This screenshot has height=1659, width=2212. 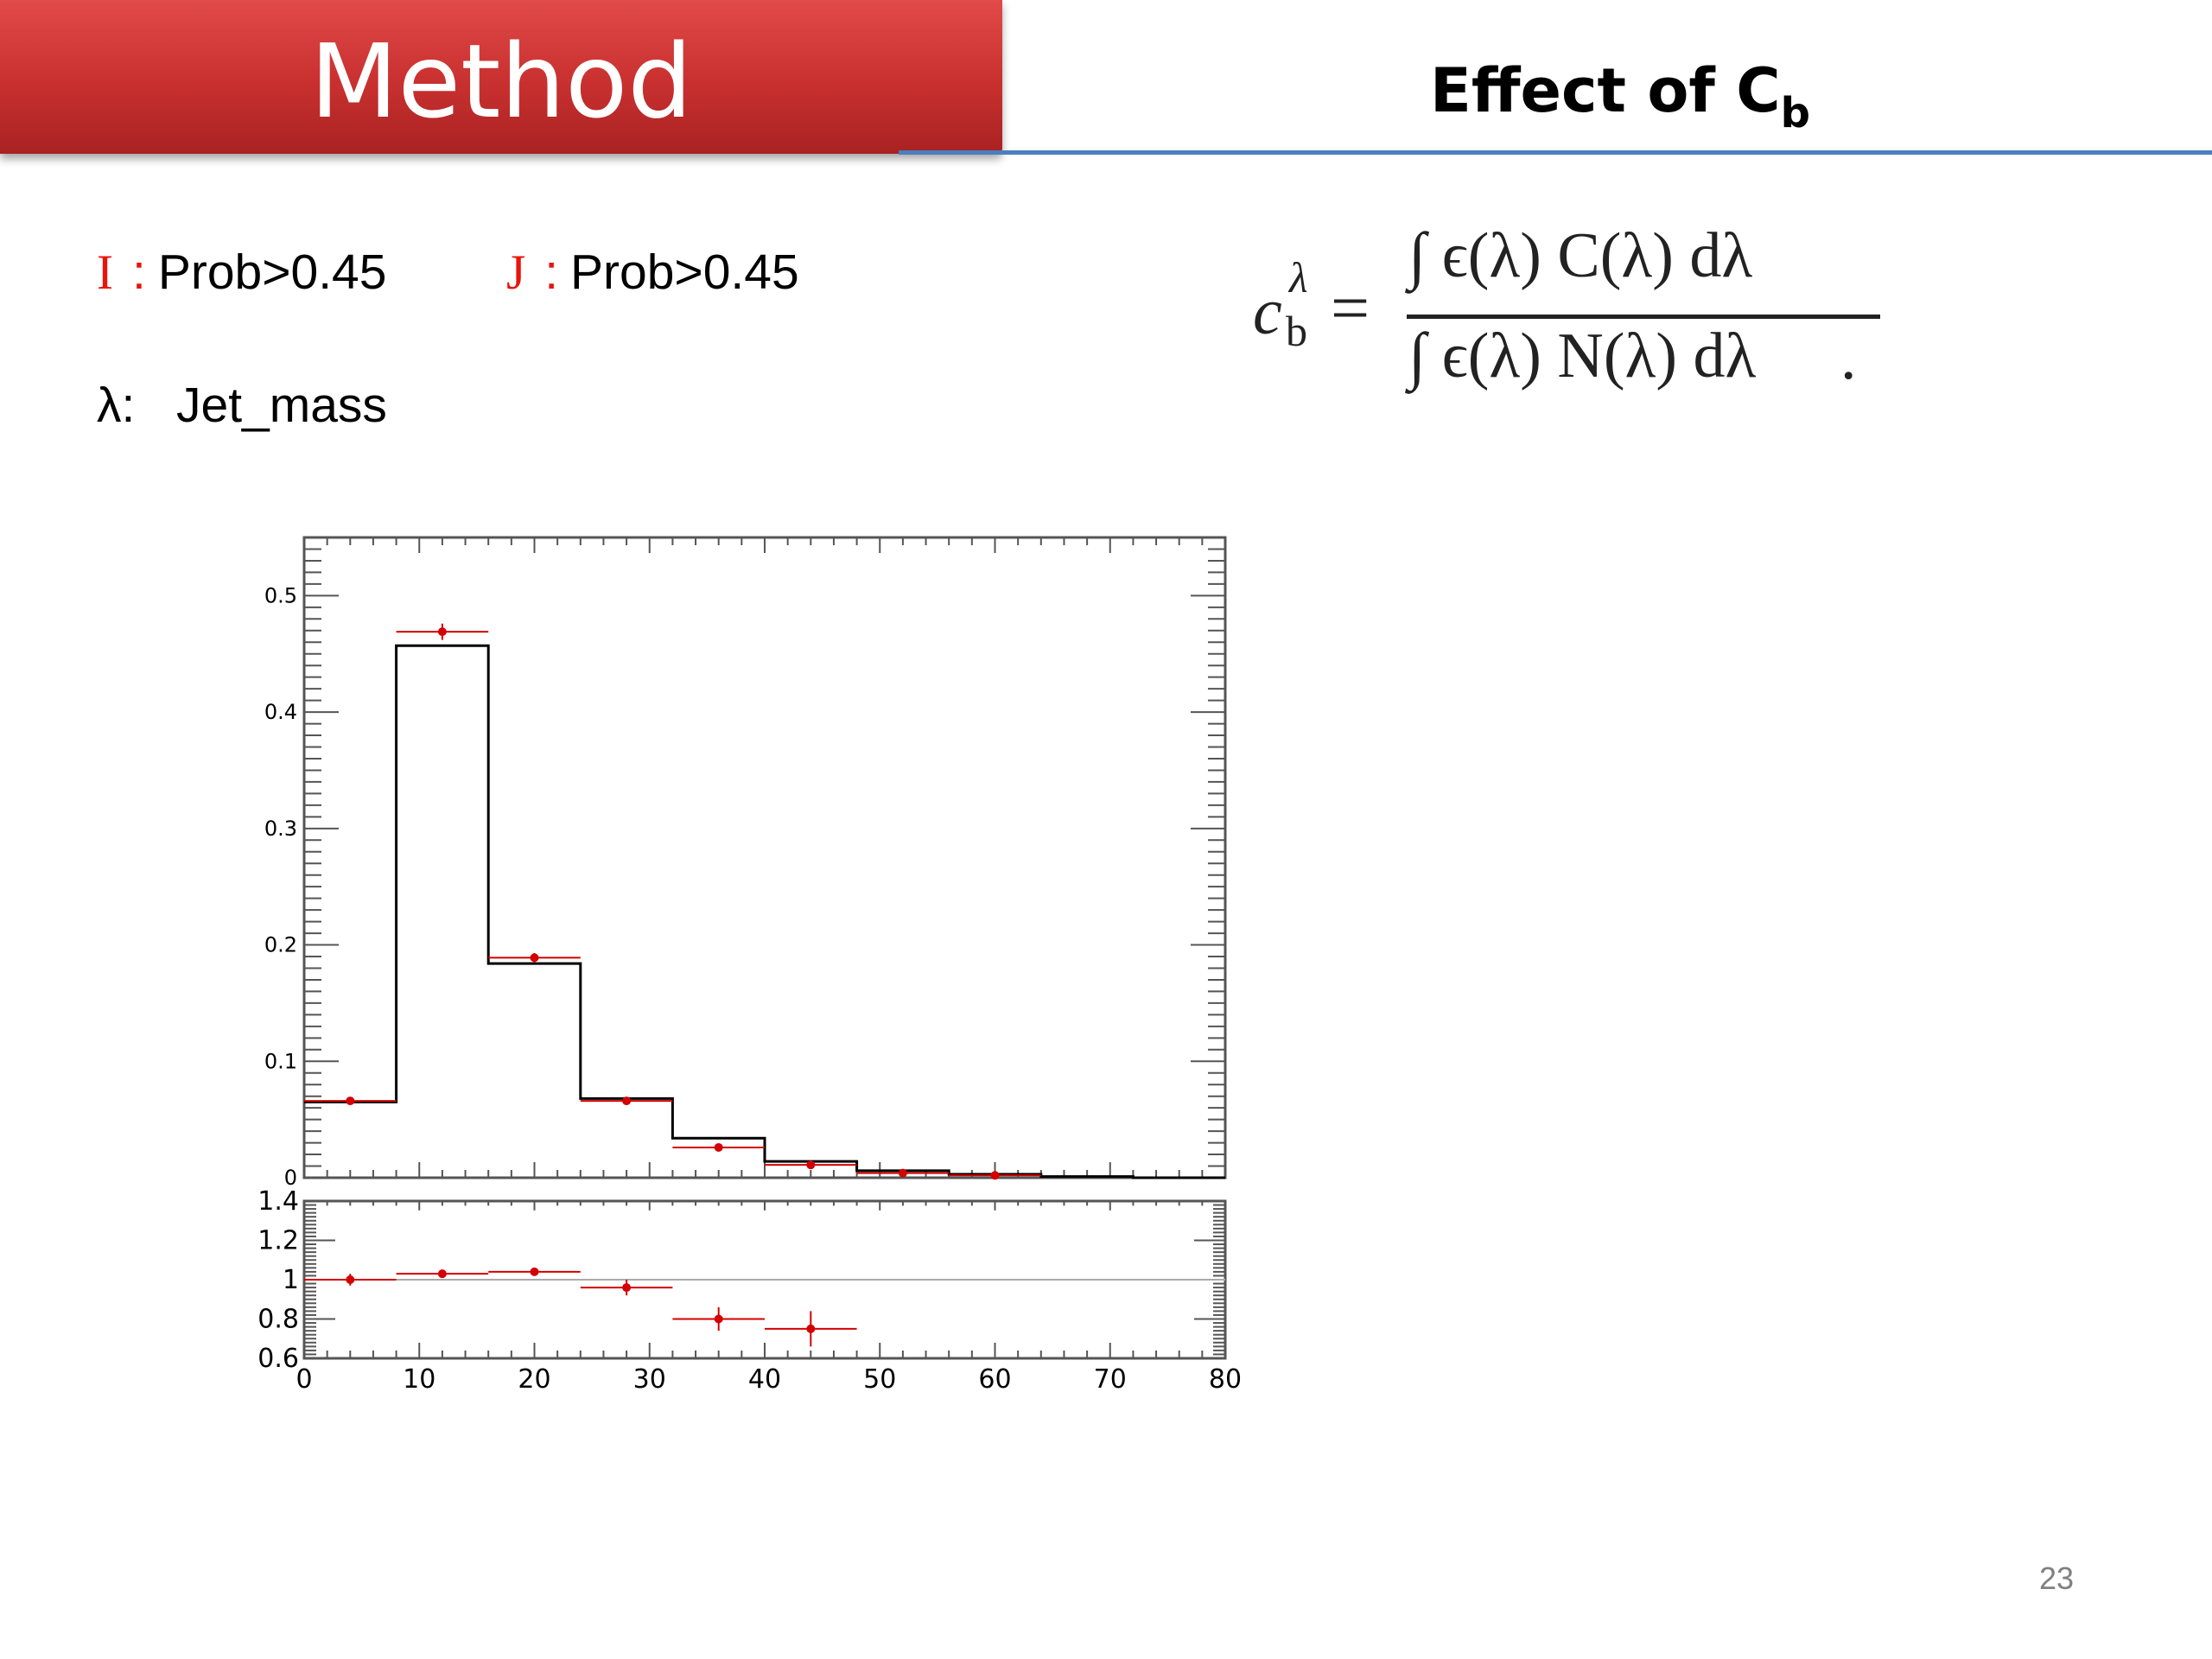 What do you see at coordinates (1848, 357) in the screenshot?
I see `formula-period: .` at bounding box center [1848, 357].